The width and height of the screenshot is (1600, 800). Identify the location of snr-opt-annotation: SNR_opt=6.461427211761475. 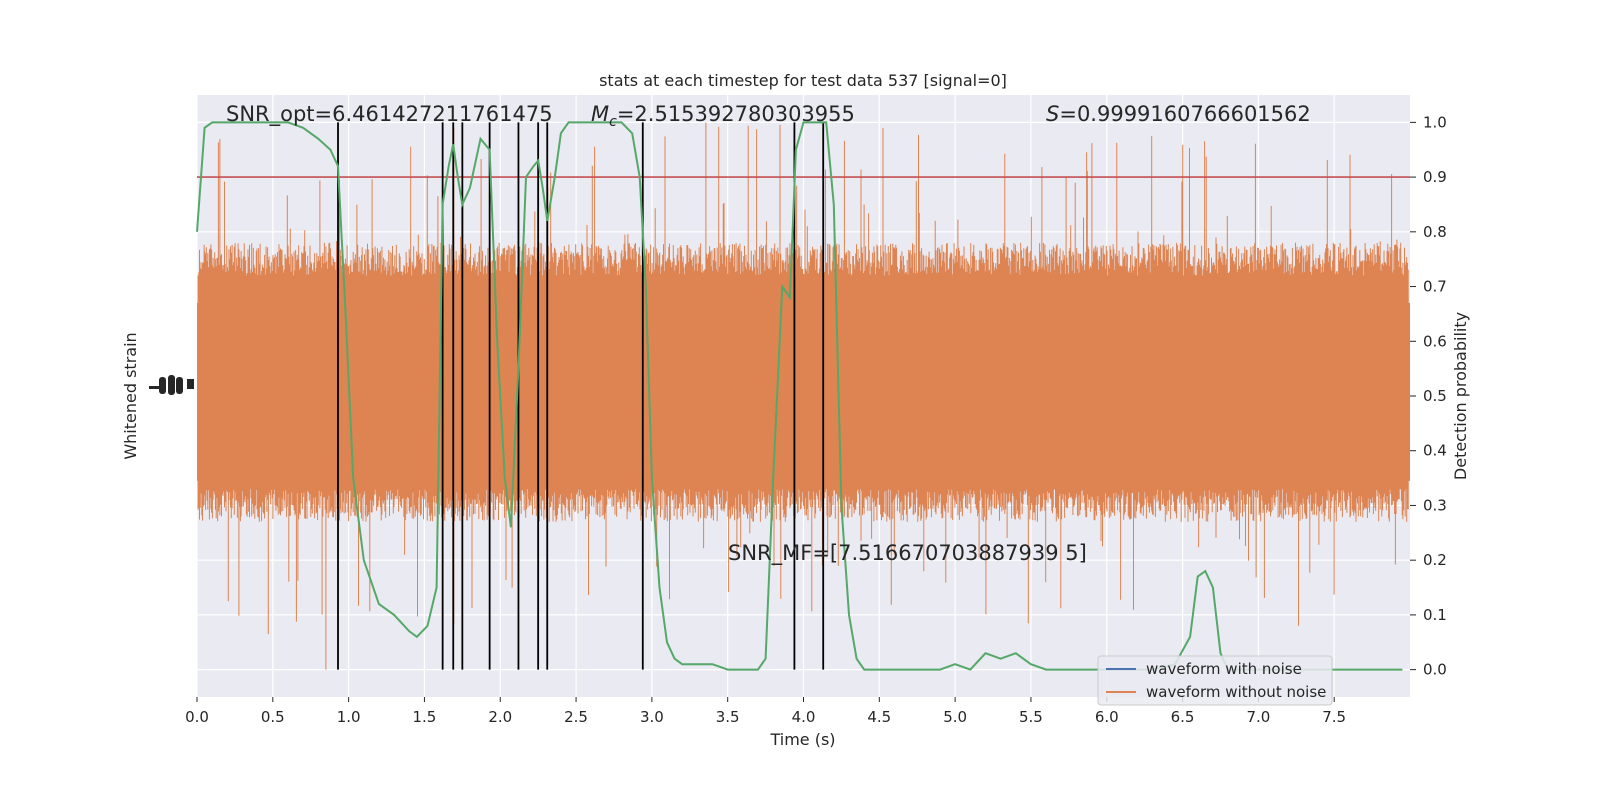
(389, 114).